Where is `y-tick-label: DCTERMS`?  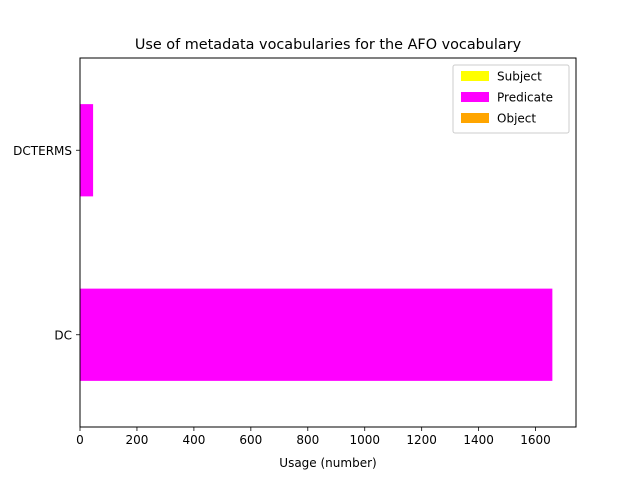 y-tick-label: DCTERMS is located at coordinates (42, 151).